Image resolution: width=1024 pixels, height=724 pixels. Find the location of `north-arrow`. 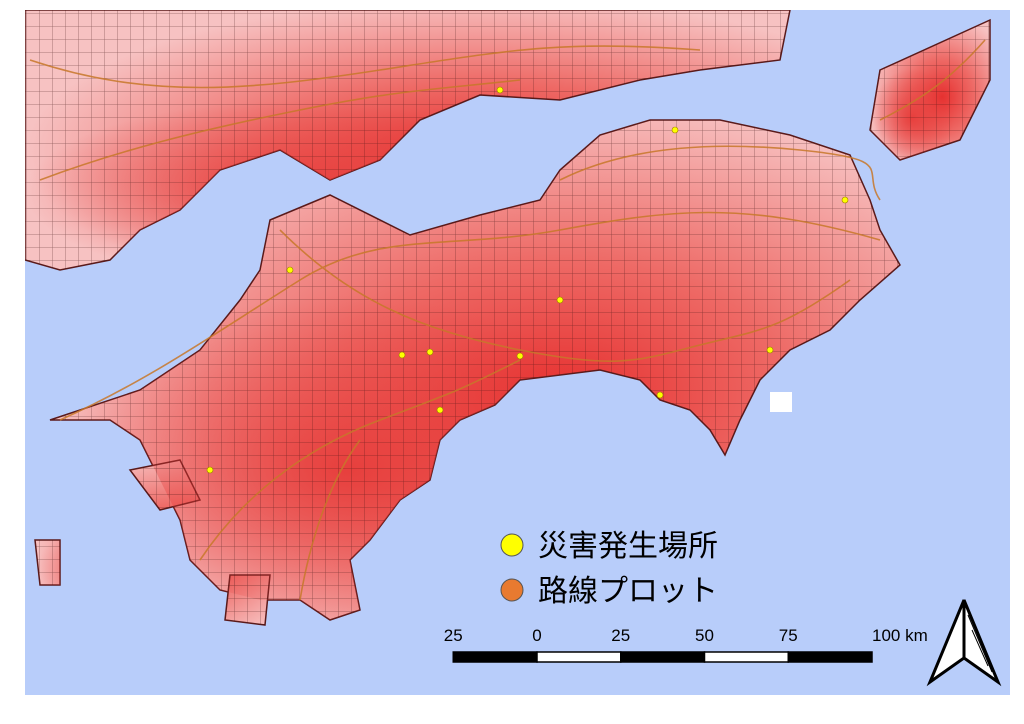

north-arrow is located at coordinates (964, 643).